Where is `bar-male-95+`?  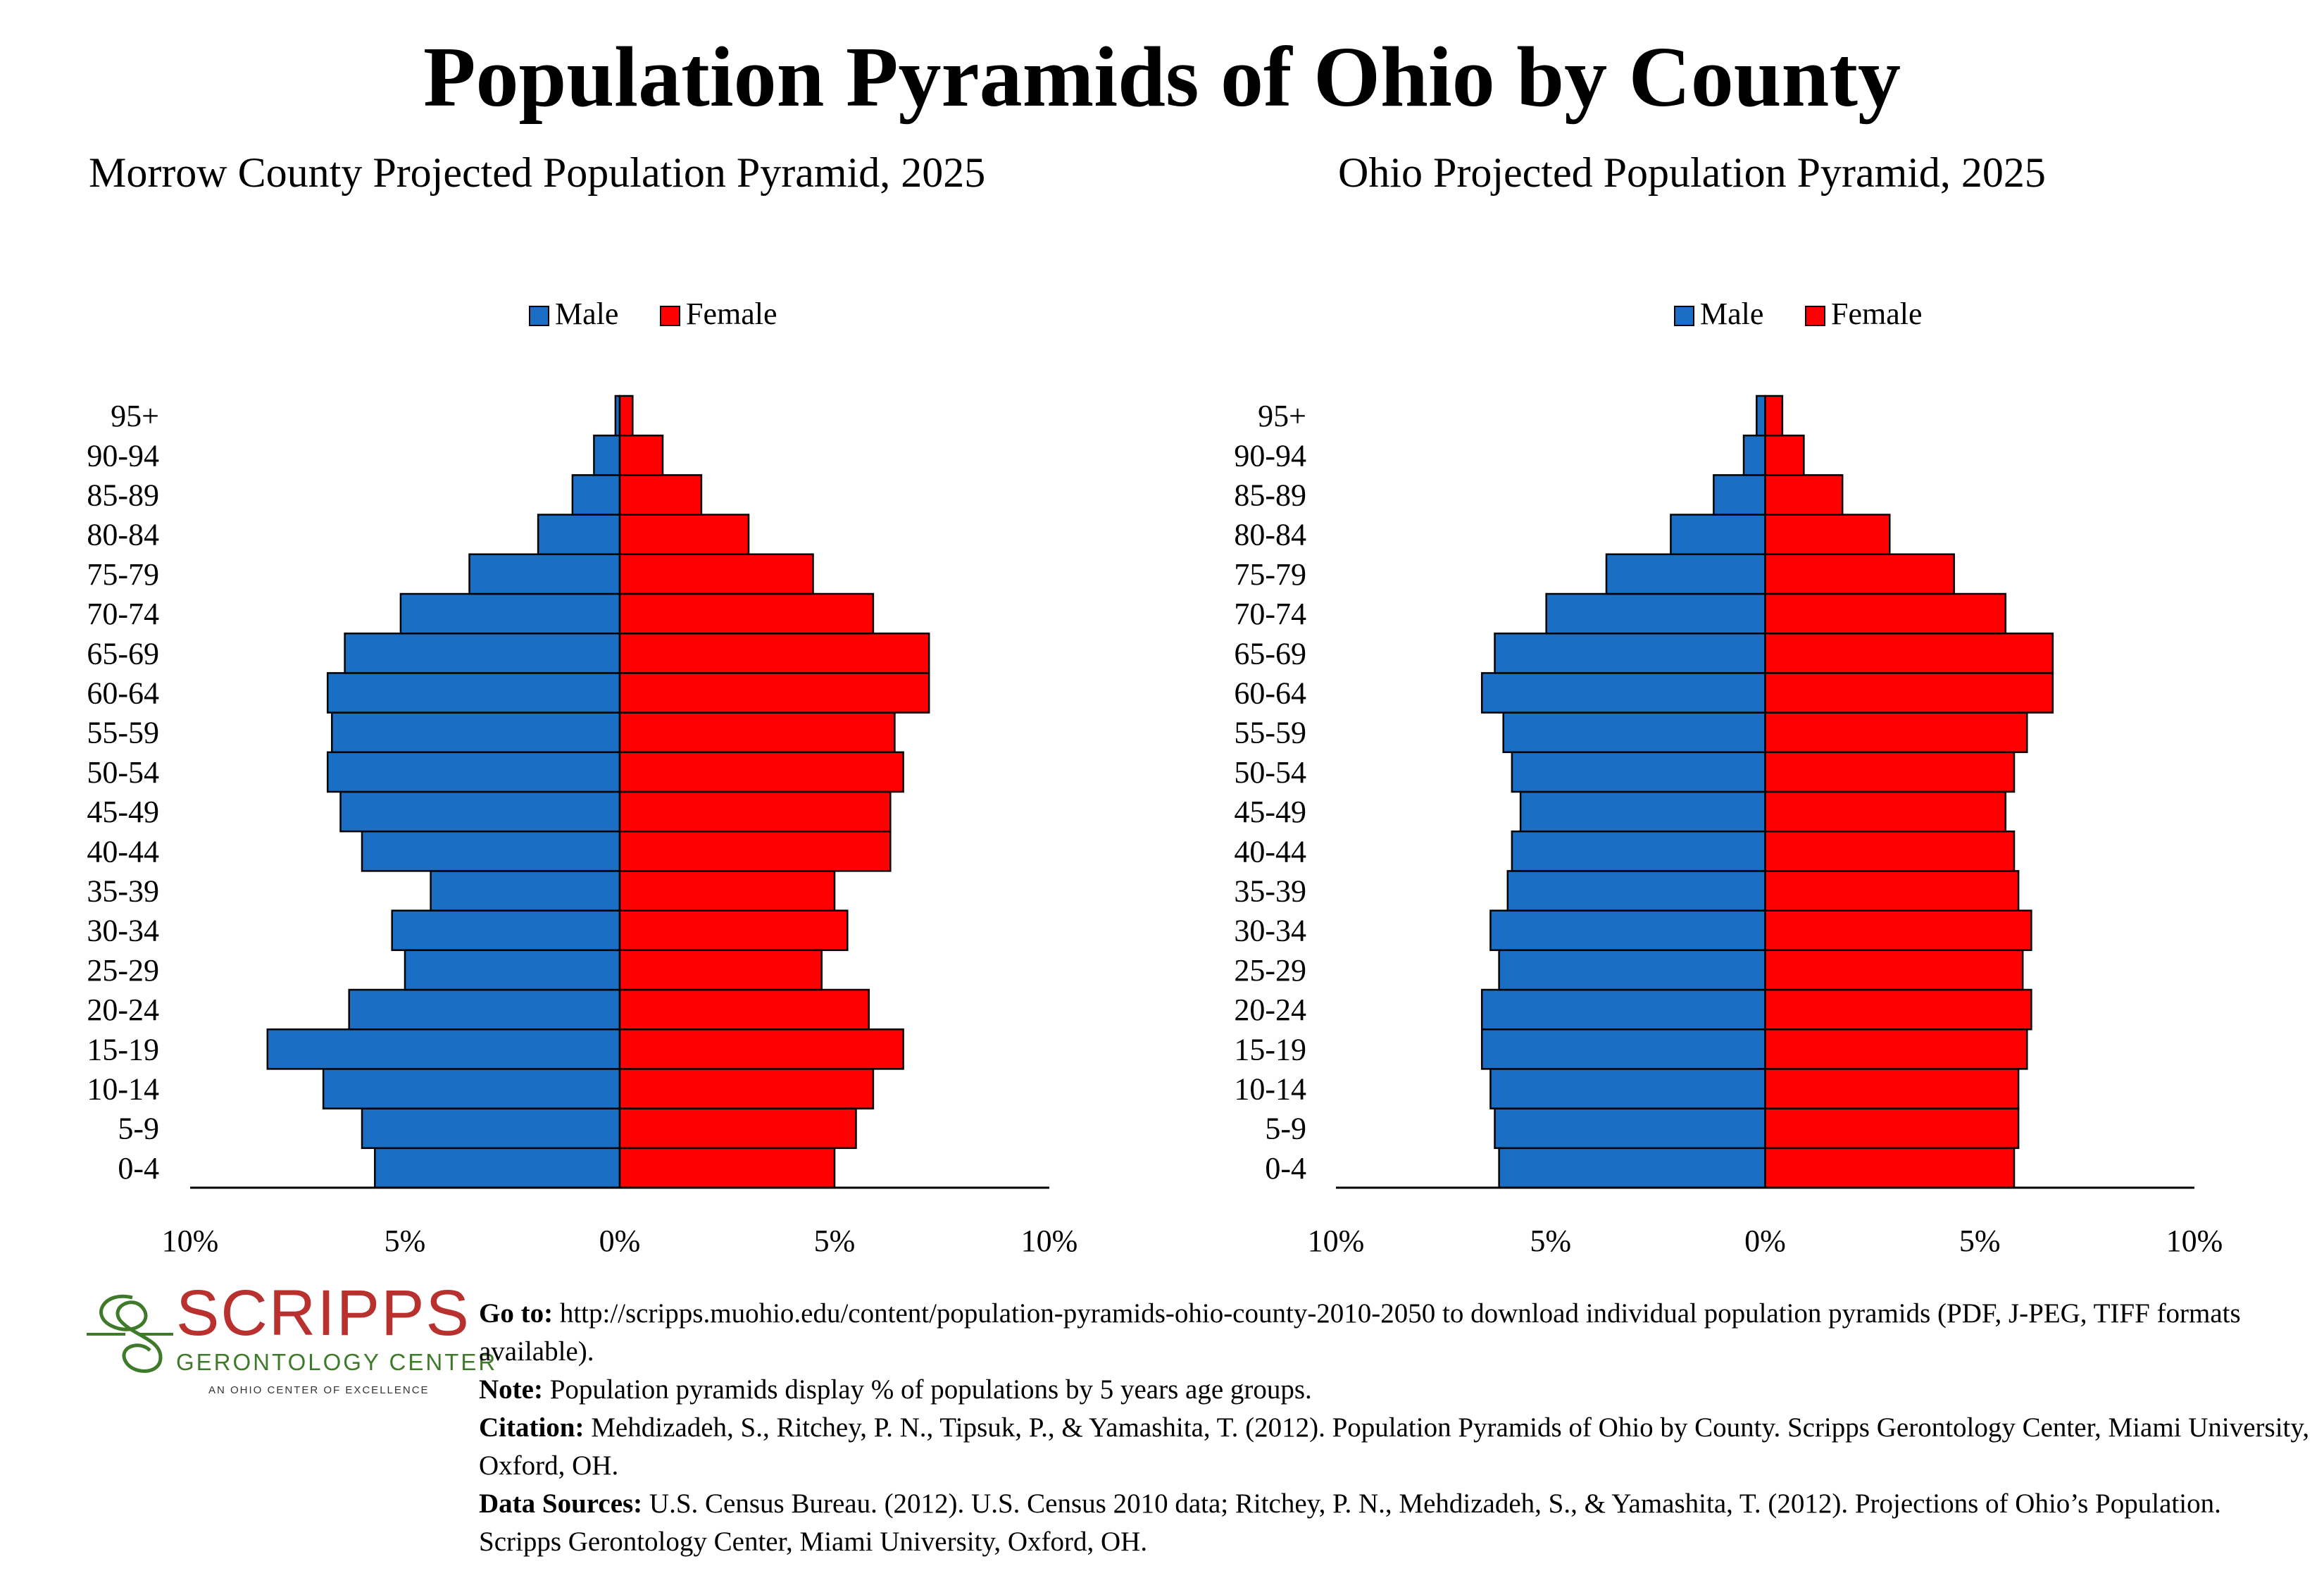 bar-male-95+ is located at coordinates (1761, 415).